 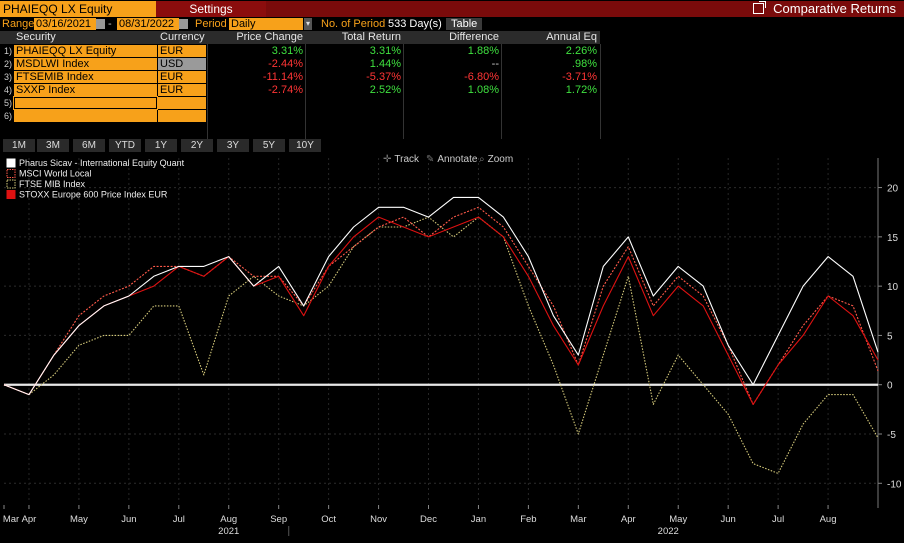 I want to click on period-10y-button: 10Y, so click(x=305, y=145).